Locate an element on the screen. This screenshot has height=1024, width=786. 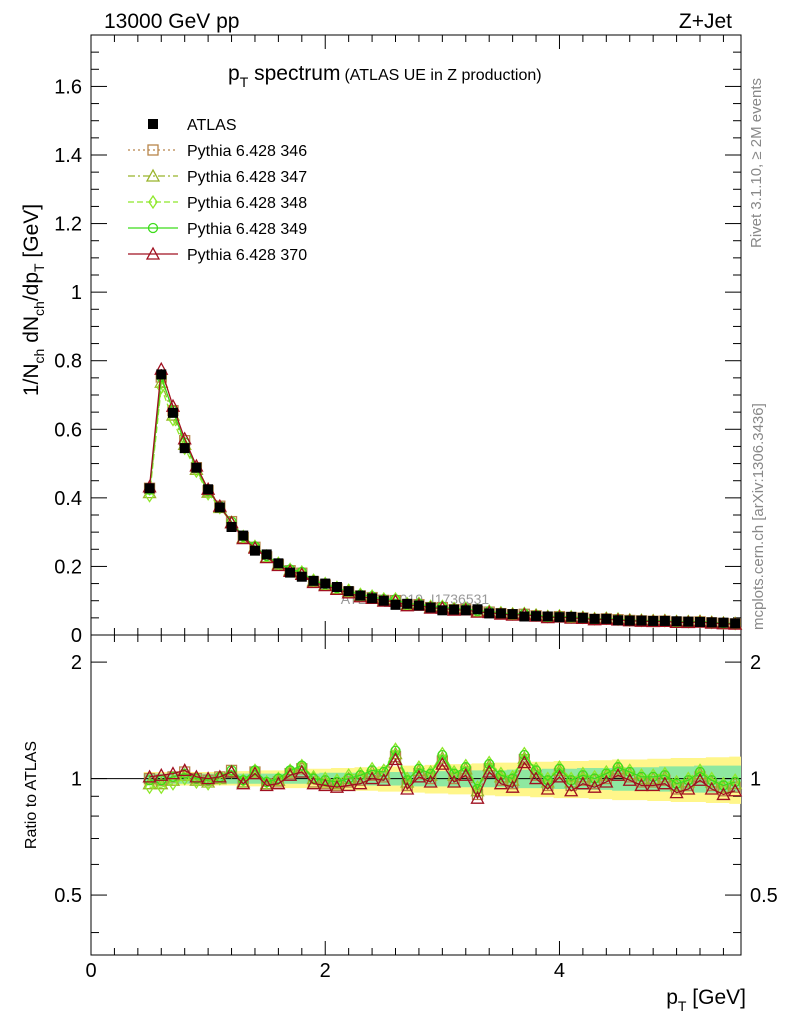
legend-marker is located at coordinates (153, 150).